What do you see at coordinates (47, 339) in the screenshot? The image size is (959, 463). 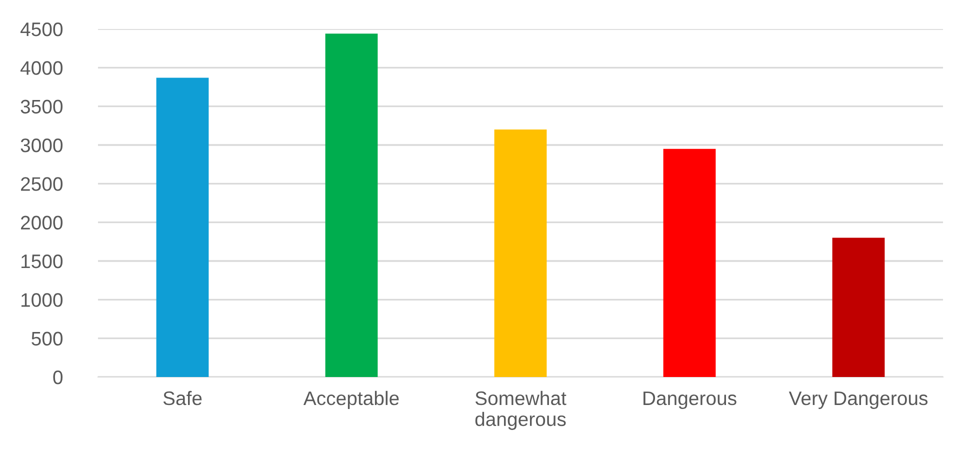 I see `y-tick-label: 500` at bounding box center [47, 339].